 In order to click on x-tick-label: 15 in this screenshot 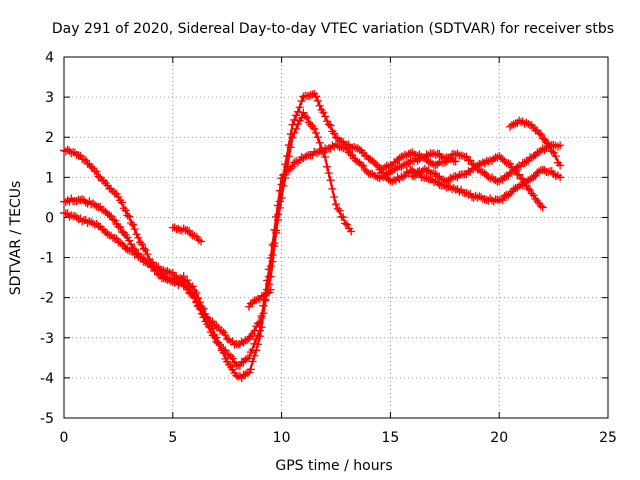, I will do `click(390, 438)`.